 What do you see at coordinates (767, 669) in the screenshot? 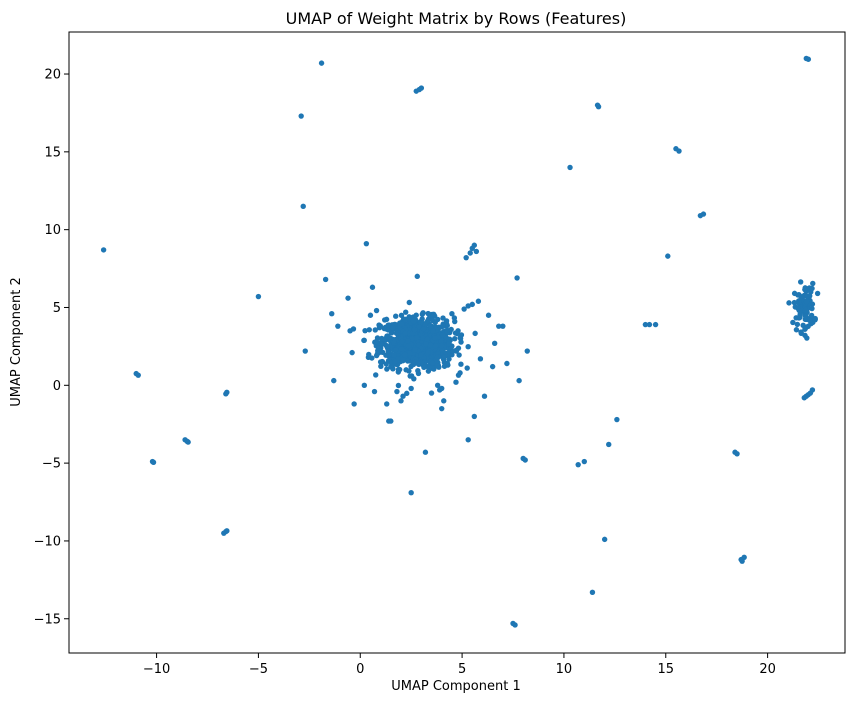
I see `x-tick-label: 20` at bounding box center [767, 669].